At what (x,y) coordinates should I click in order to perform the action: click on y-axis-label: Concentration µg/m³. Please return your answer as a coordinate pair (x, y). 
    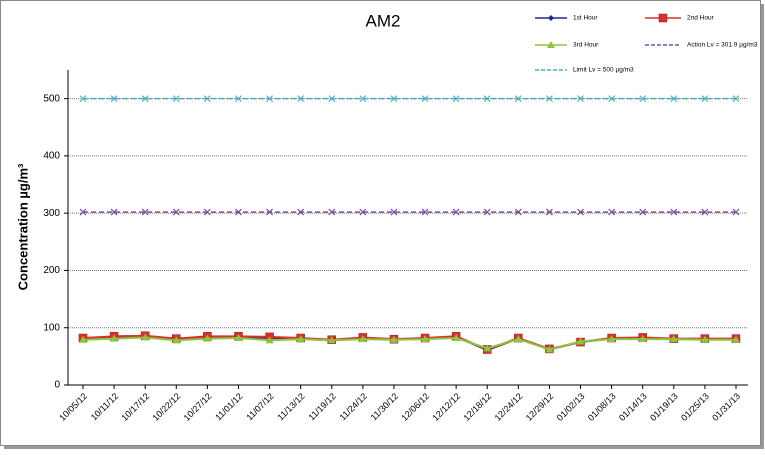
    Looking at the image, I should click on (22, 226).